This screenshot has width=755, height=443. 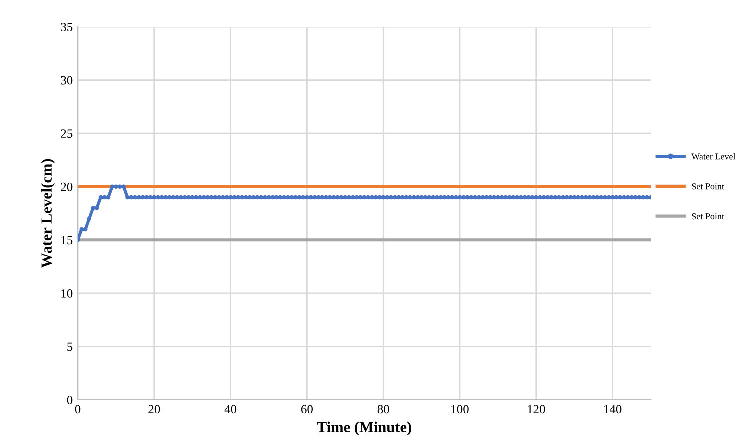 What do you see at coordinates (67, 80) in the screenshot?
I see `y-tick-label: 30` at bounding box center [67, 80].